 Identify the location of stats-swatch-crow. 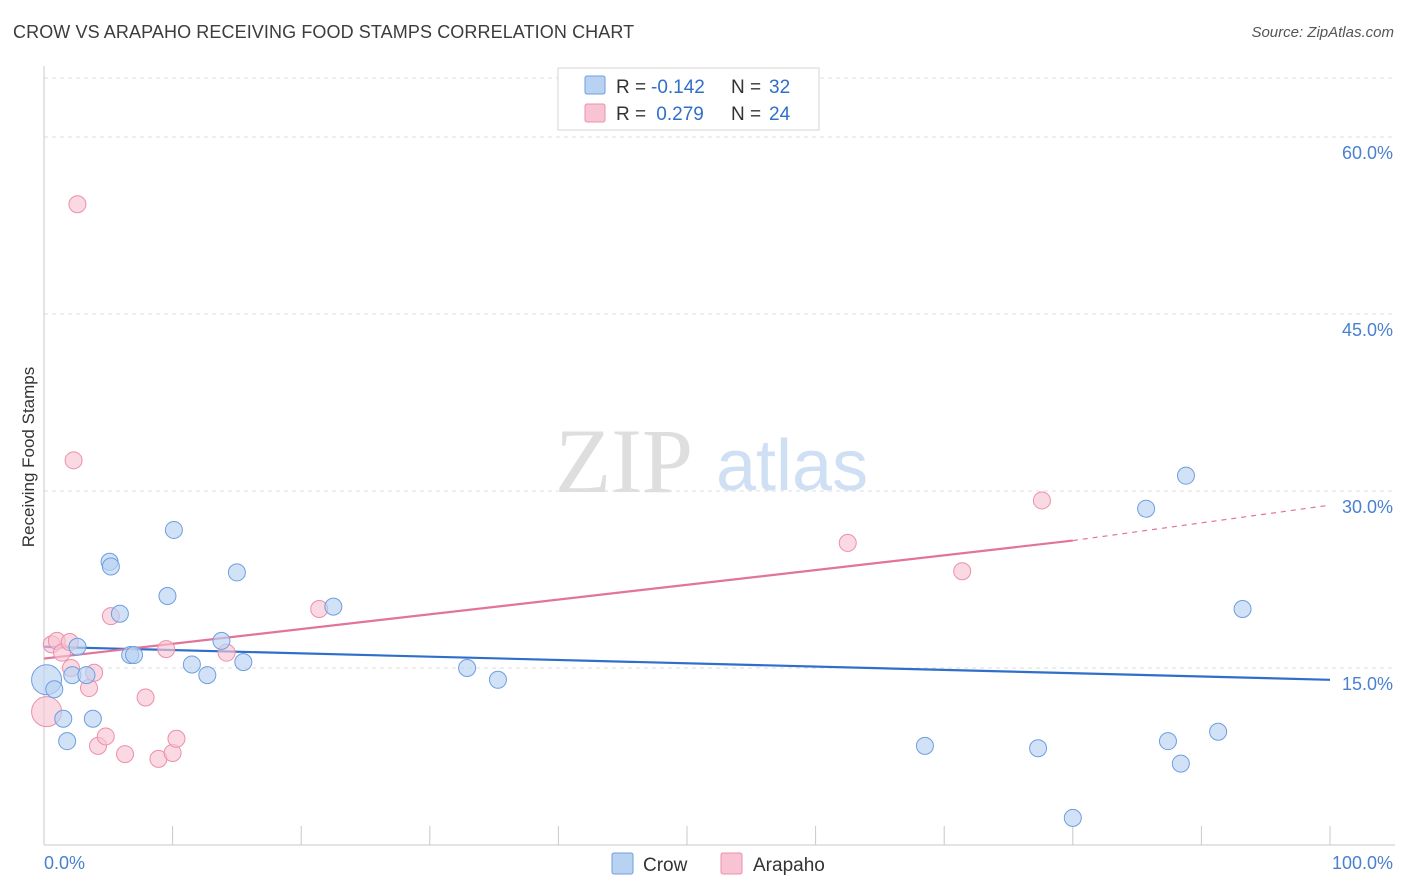
(595, 85).